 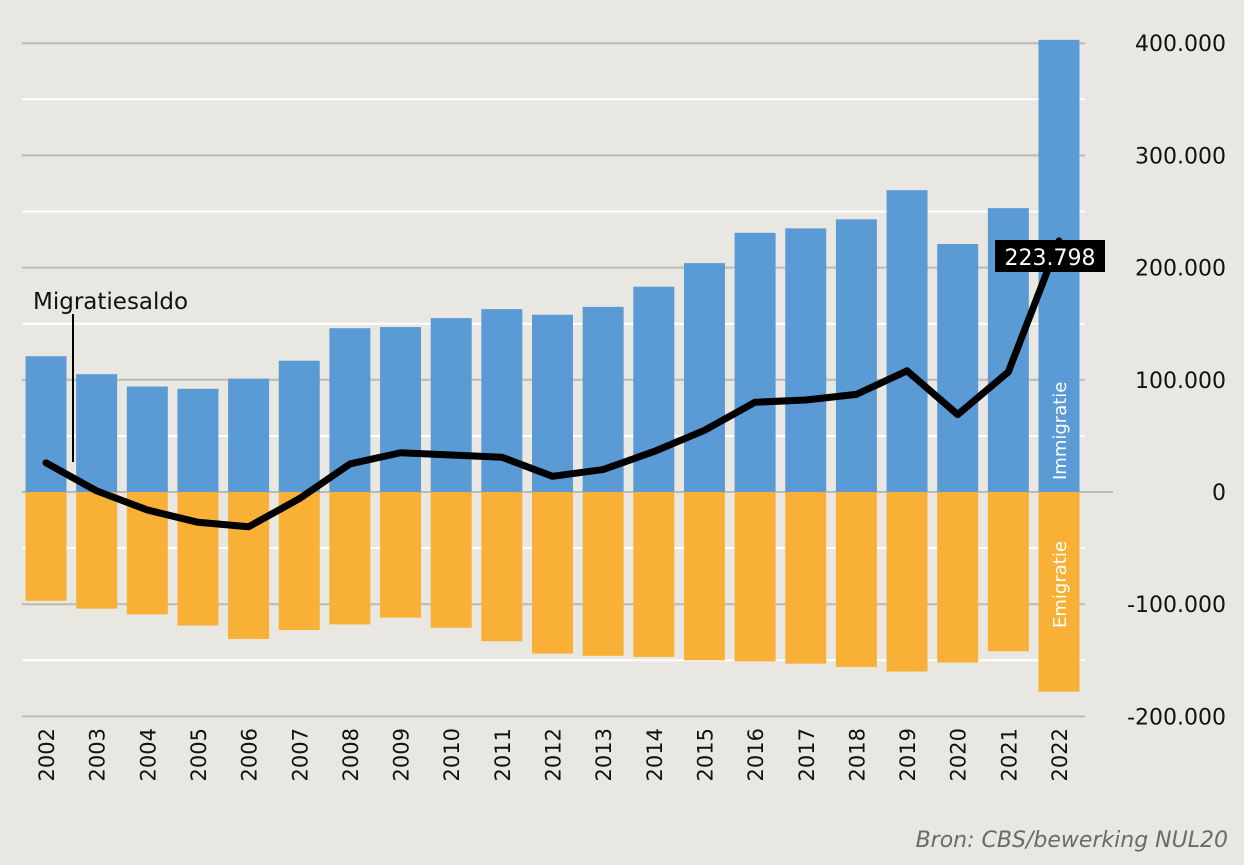 What do you see at coordinates (807, 754) in the screenshot?
I see `x-tick-label-2017: 2017` at bounding box center [807, 754].